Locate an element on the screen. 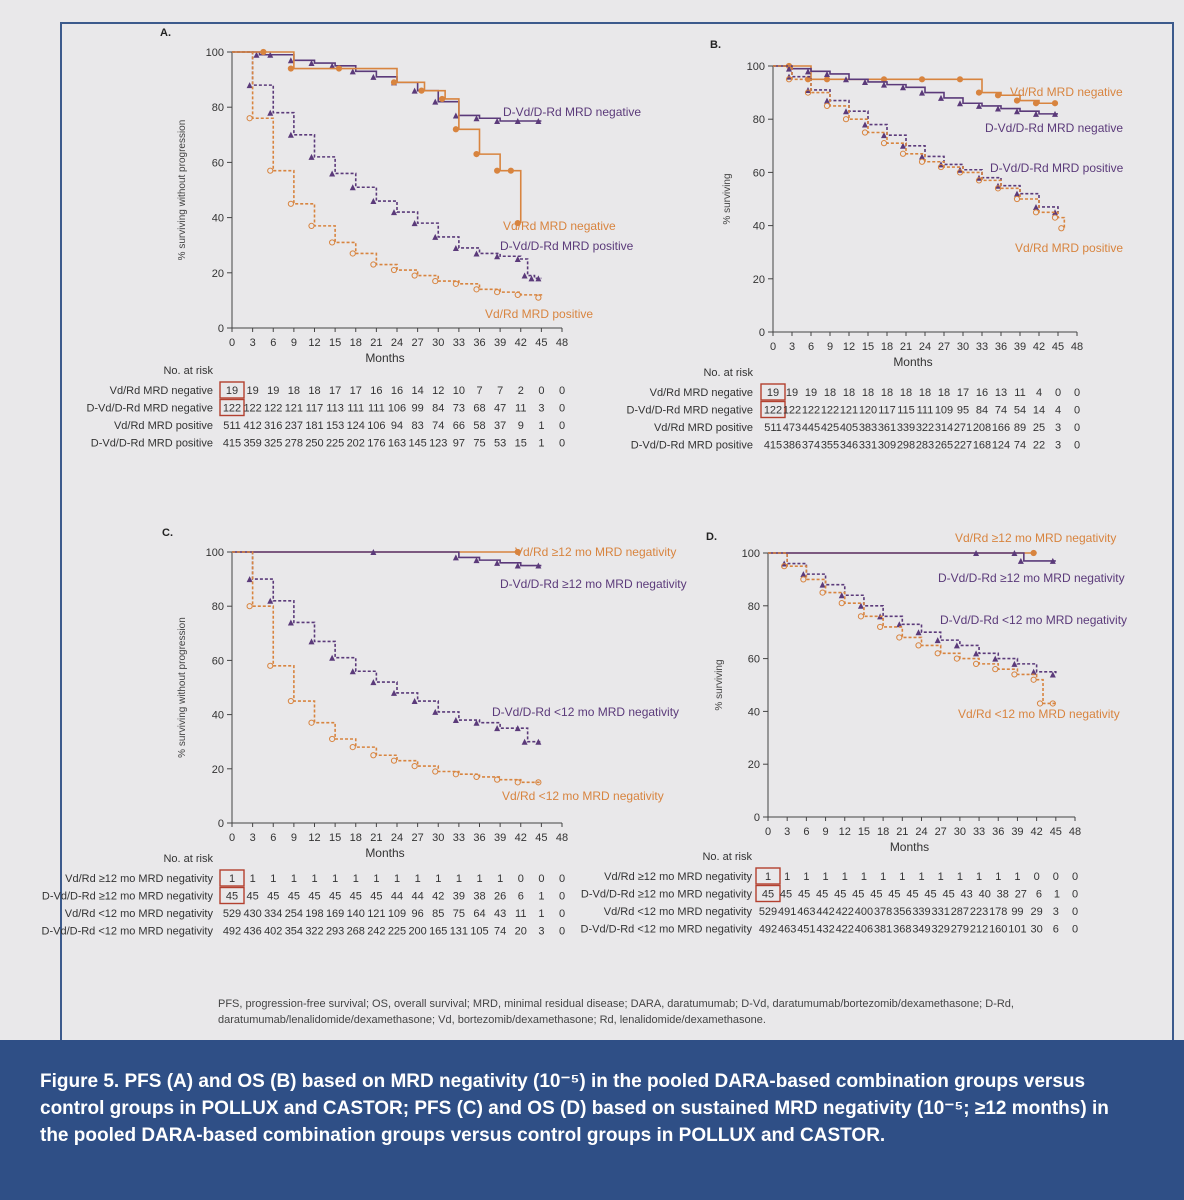 This screenshot has width=1184, height=1200. risk-row-label: D-Vd/D-Rd ≥12 mo MRD negativity is located at coordinates (667, 895).